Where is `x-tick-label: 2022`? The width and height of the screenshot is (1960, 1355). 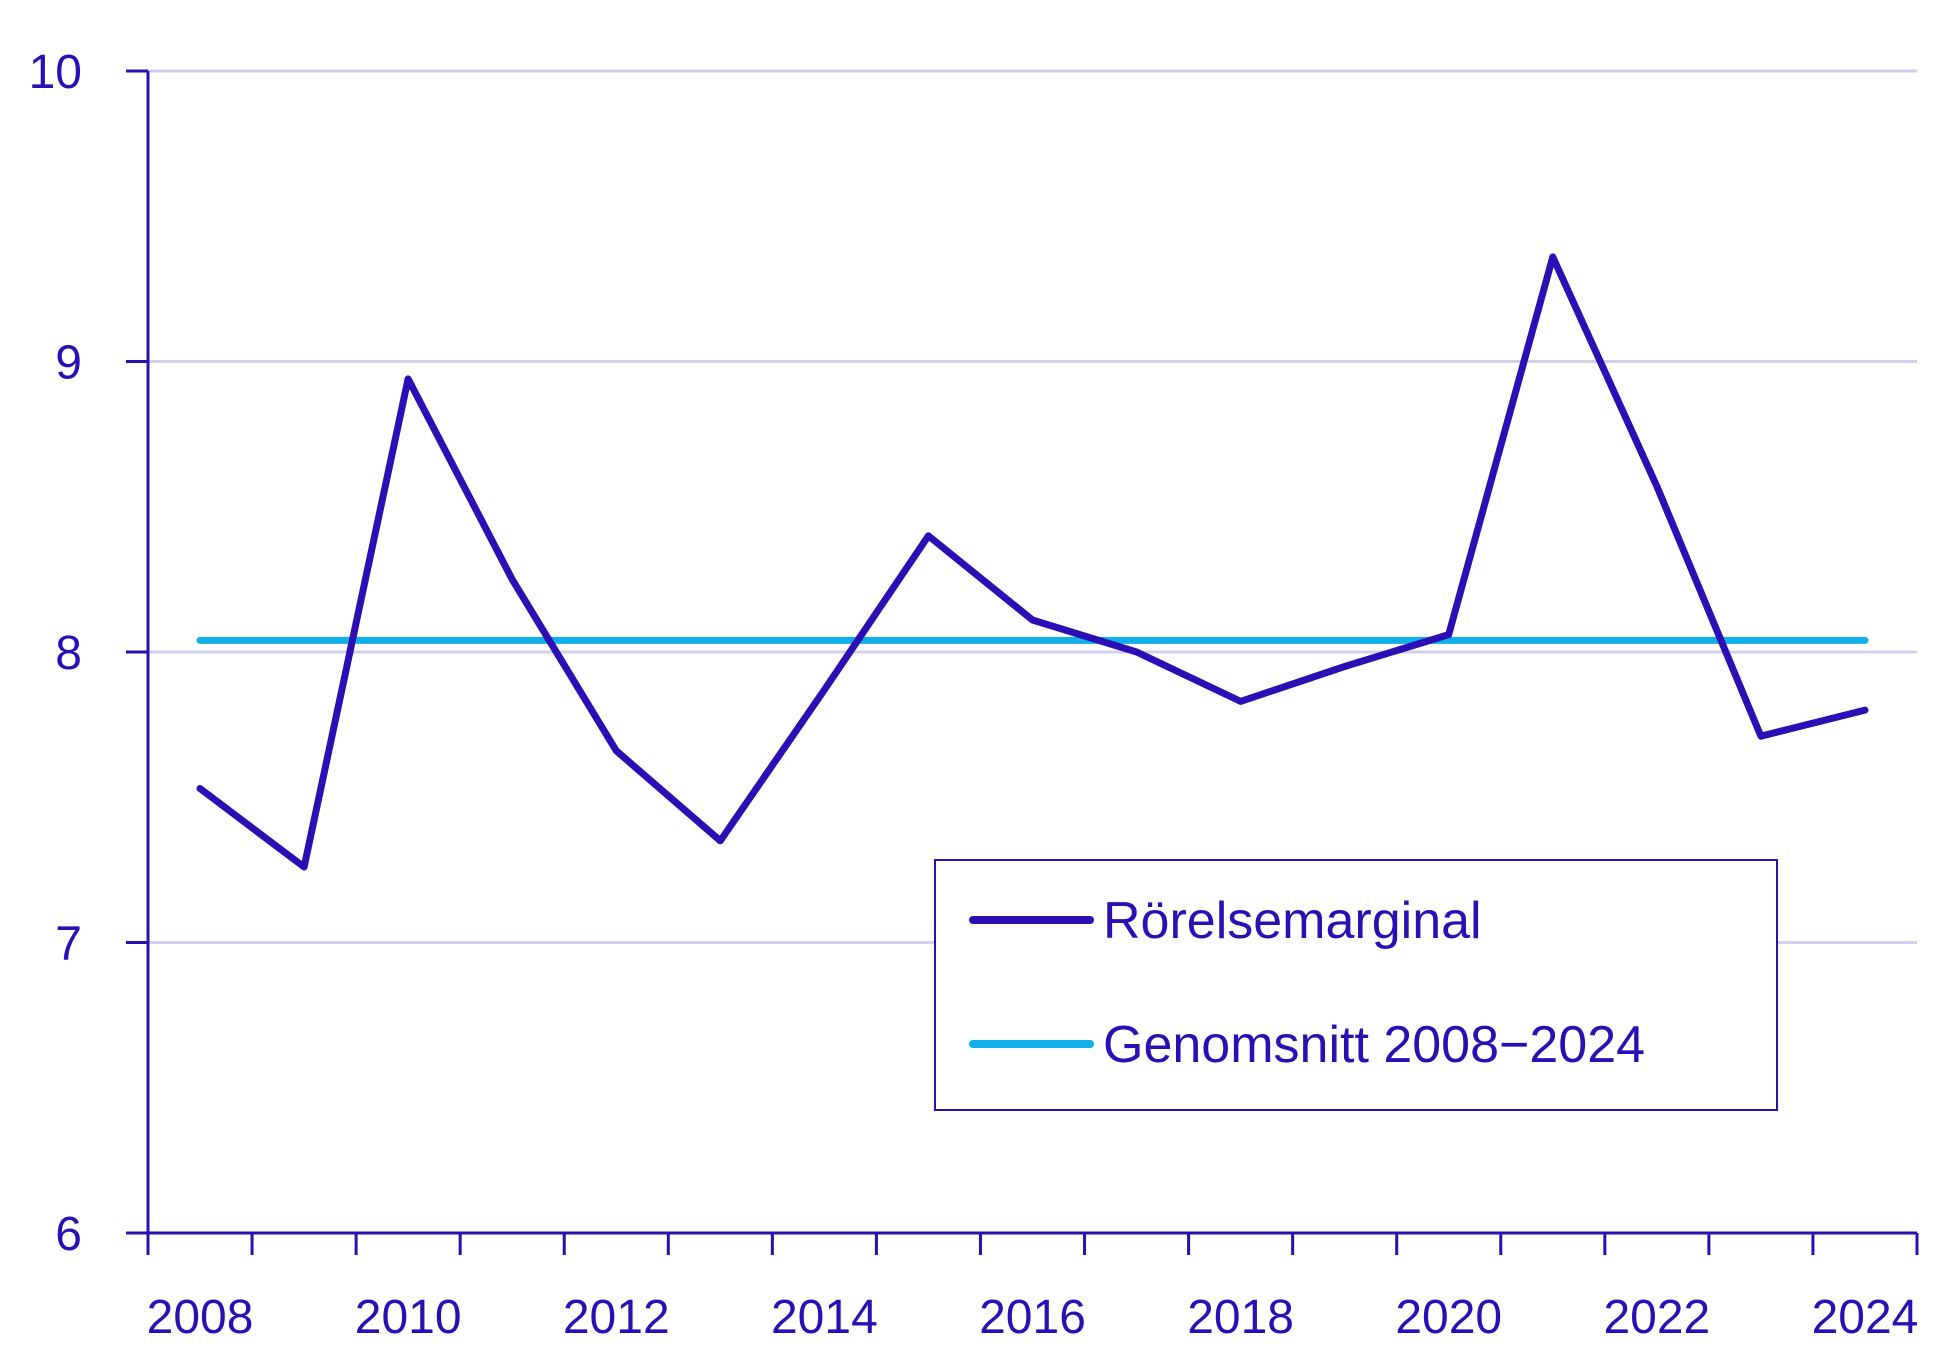 x-tick-label: 2022 is located at coordinates (1656, 1317).